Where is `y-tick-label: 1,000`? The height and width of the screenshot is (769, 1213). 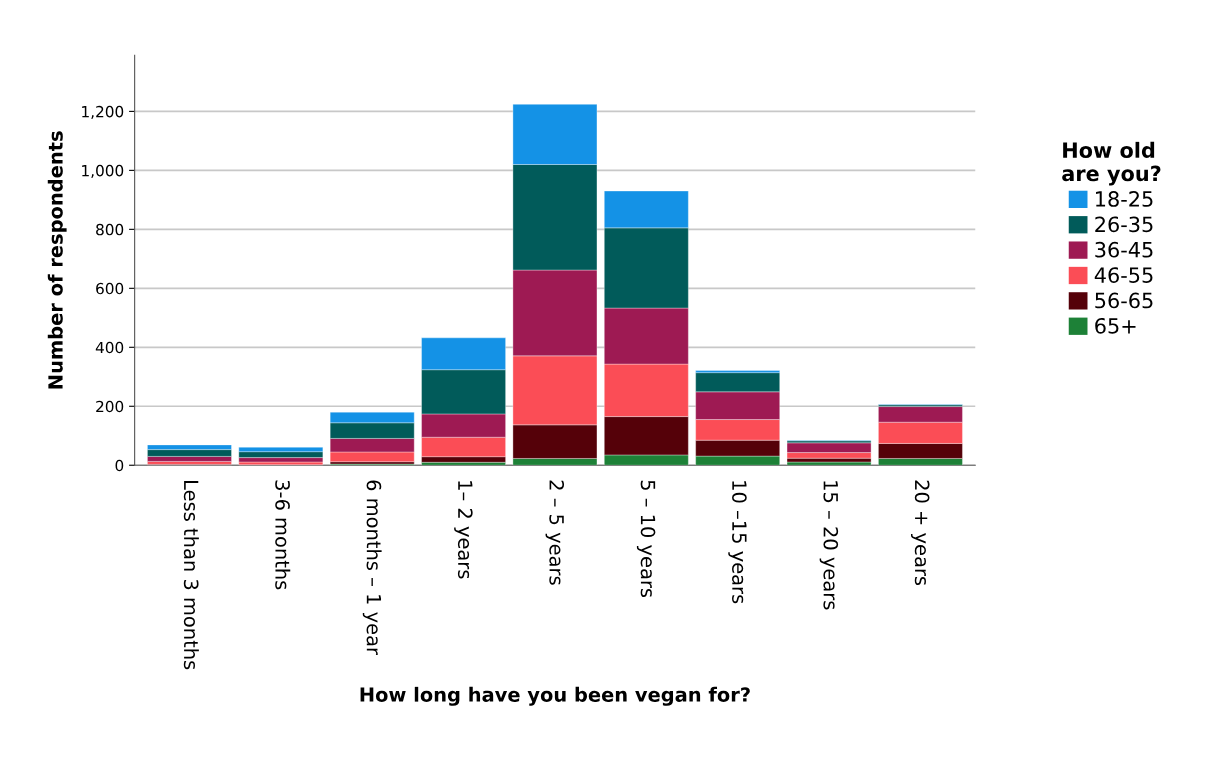
y-tick-label: 1,000 is located at coordinates (103, 171).